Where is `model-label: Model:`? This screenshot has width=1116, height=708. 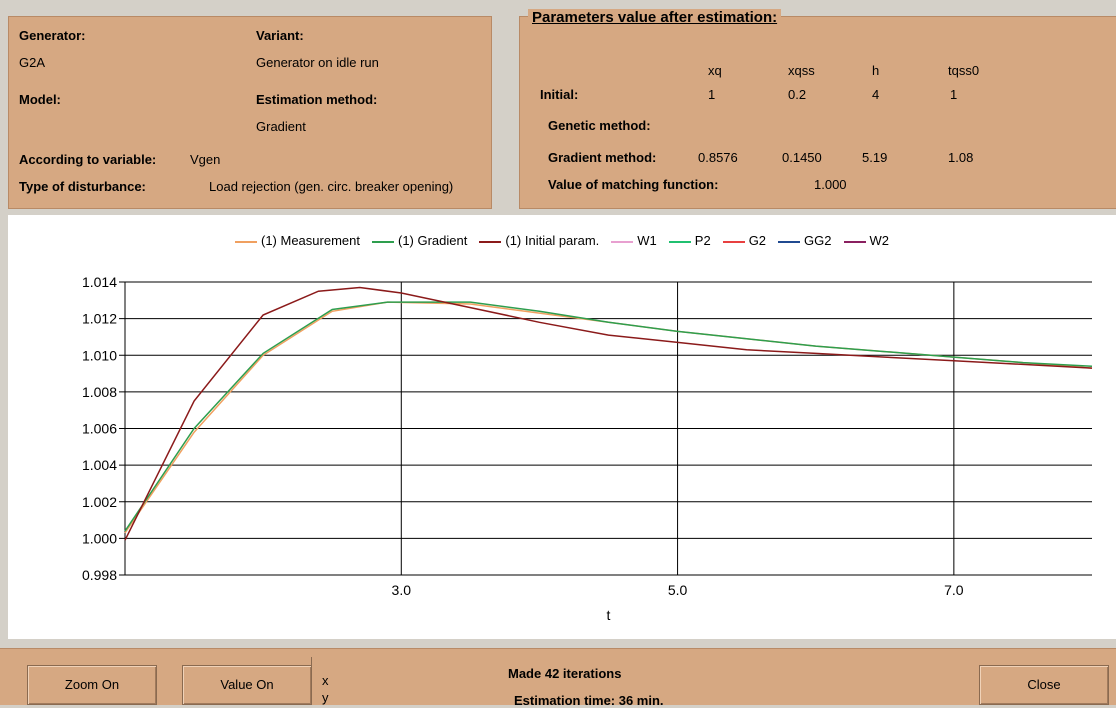 model-label: Model: is located at coordinates (40, 99).